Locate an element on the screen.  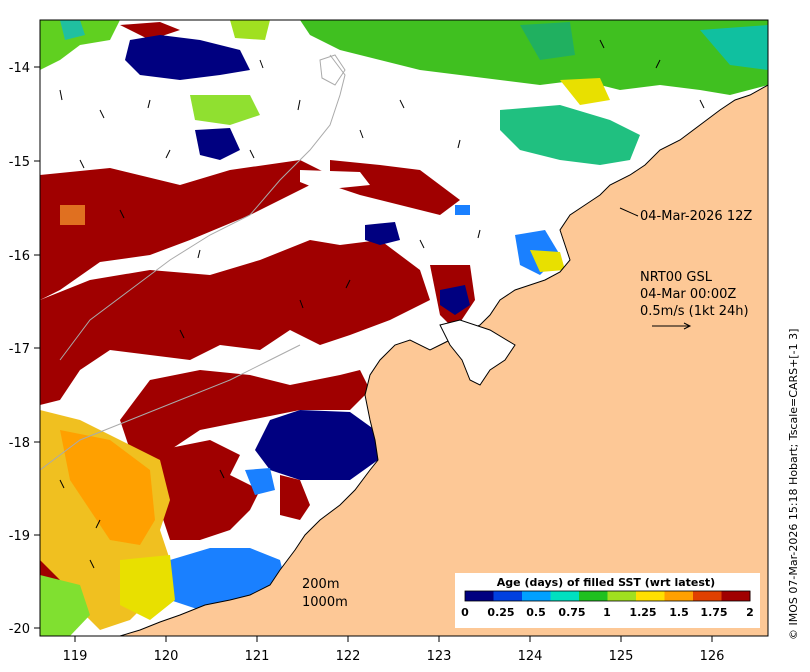
colorbar-tick-label: 1.75 is located at coordinates (713, 612).